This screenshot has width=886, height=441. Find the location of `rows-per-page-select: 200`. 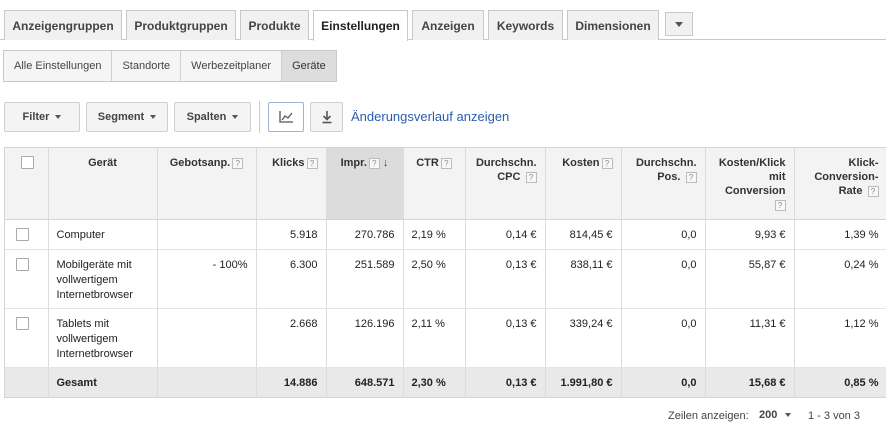

rows-per-page-select: 200 is located at coordinates (775, 415).